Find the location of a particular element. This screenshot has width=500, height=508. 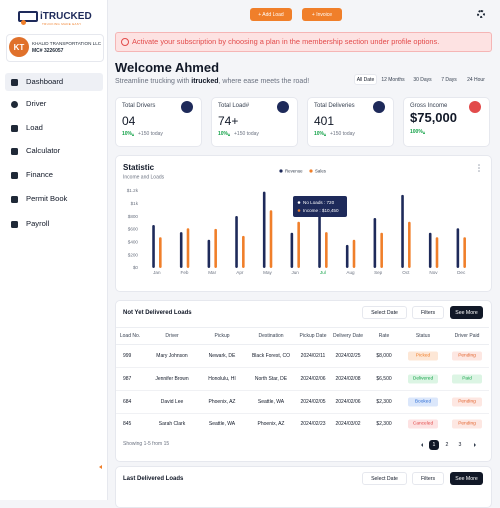

x-tick-label: Jul is located at coordinates (323, 272).